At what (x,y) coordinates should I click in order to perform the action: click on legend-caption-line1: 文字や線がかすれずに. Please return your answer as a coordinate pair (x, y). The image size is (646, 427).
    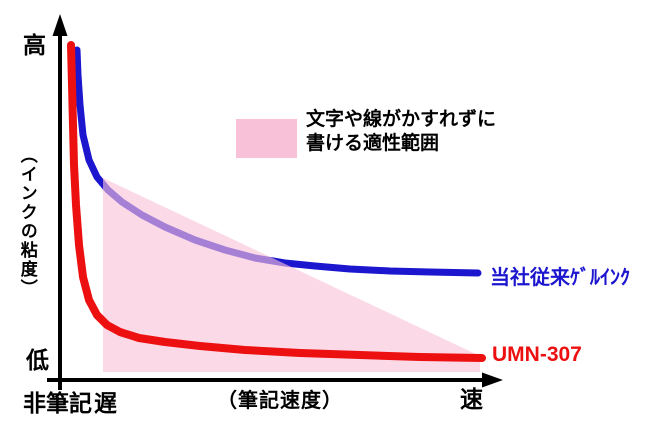
    Looking at the image, I should click on (401, 119).